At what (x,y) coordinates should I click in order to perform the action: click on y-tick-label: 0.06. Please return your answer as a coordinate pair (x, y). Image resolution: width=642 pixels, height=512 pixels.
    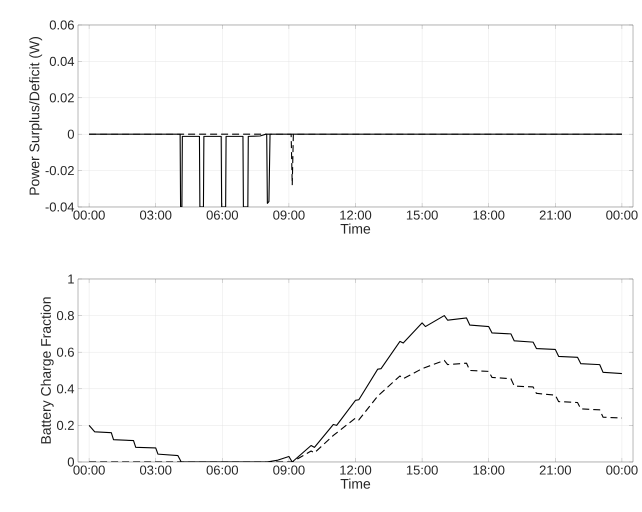
    Looking at the image, I should click on (62, 25).